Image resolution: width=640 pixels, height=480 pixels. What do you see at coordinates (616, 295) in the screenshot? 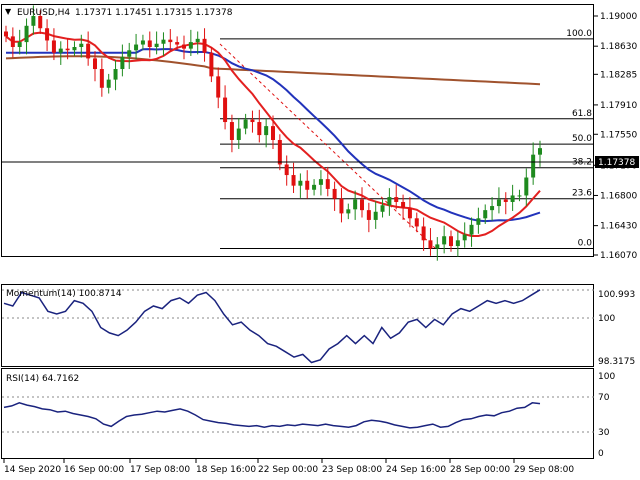
I see `momentum-tick-high: 100.993` at bounding box center [616, 295].